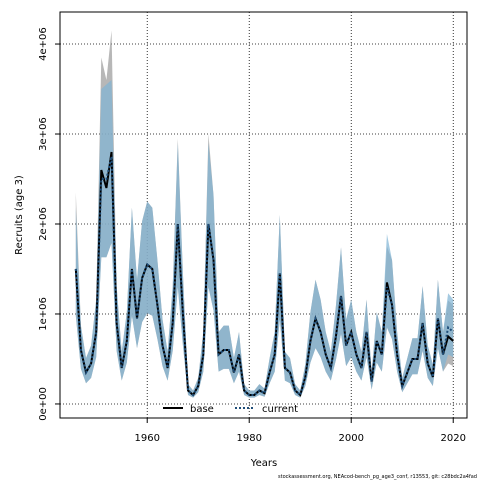 Image resolution: width=480 pixels, height=480 pixels. Describe the element at coordinates (43, 314) in the screenshot. I see `y-tick-label: 1e+06` at that location.